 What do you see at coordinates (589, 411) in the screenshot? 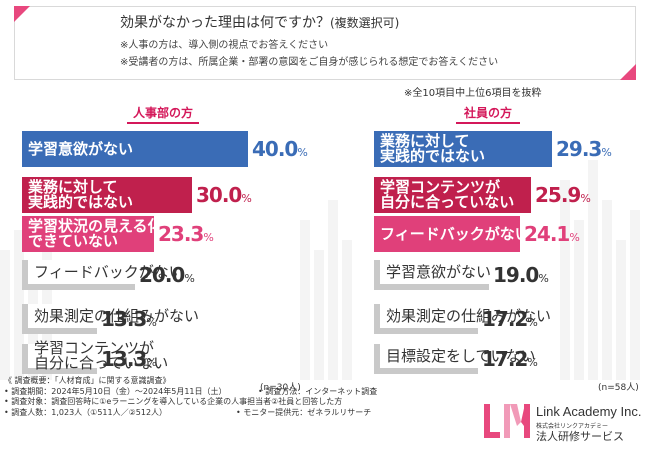
I see `logo-company-name: Link Academy Inc.` at bounding box center [589, 411].